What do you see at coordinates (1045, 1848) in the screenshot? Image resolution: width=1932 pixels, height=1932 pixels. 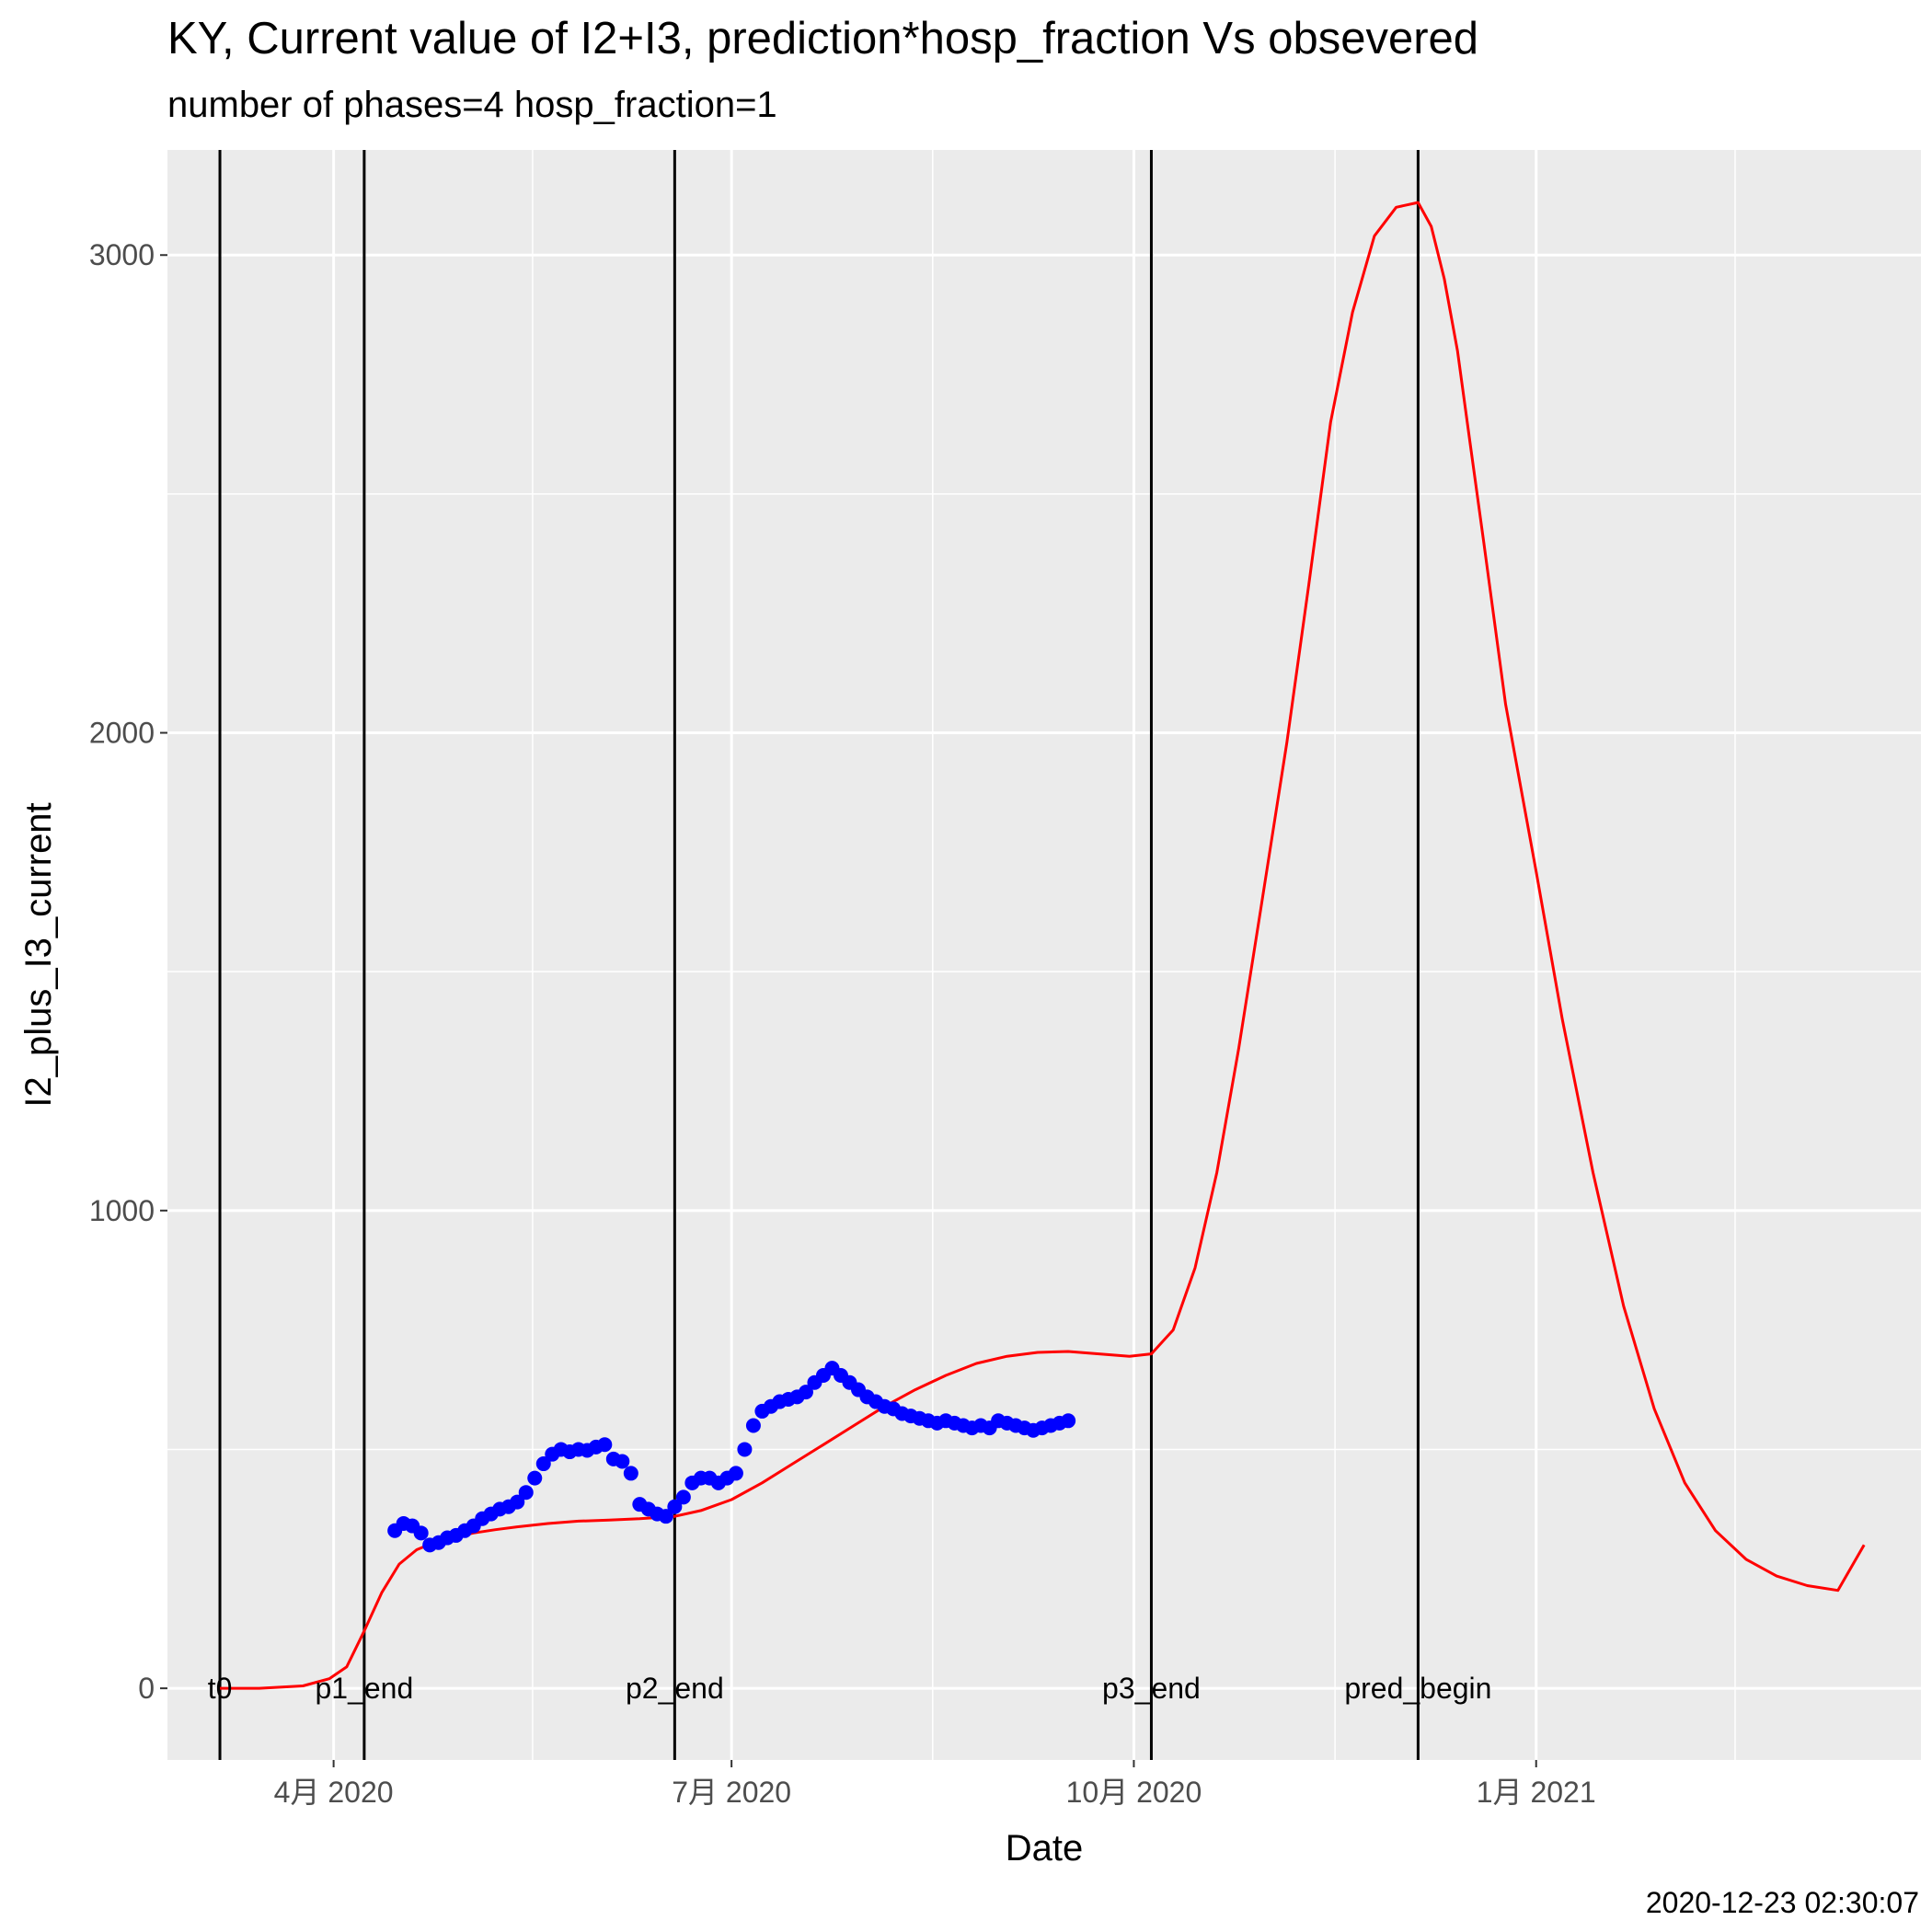 I see `x-axis-title: Date` at bounding box center [1045, 1848].